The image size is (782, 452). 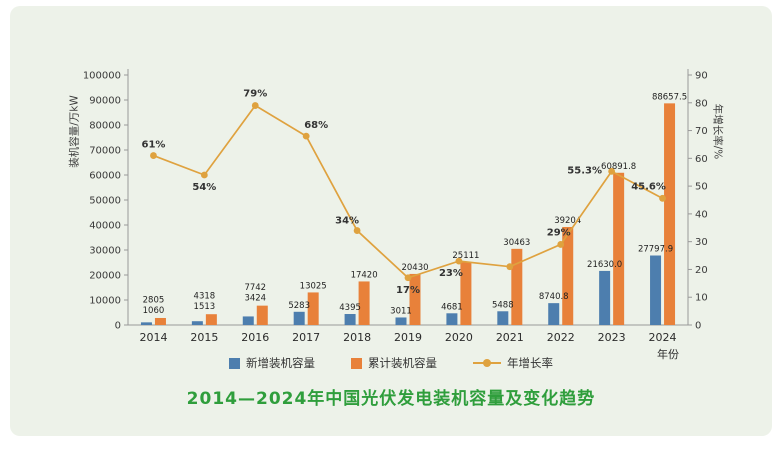 I want to click on x-tick-label: 2023, so click(x=612, y=337).